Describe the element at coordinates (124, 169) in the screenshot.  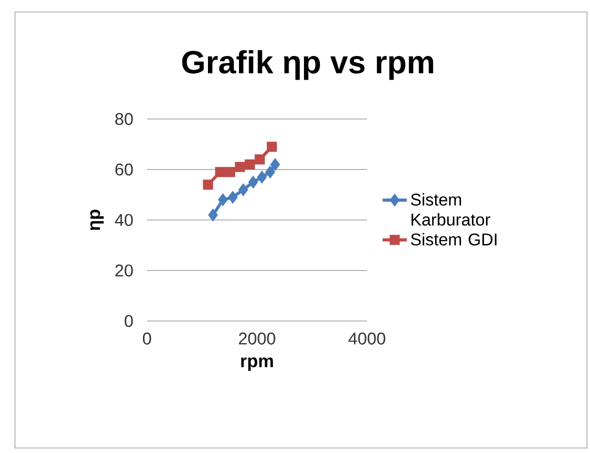
I see `y-tick-label: 60` at that location.